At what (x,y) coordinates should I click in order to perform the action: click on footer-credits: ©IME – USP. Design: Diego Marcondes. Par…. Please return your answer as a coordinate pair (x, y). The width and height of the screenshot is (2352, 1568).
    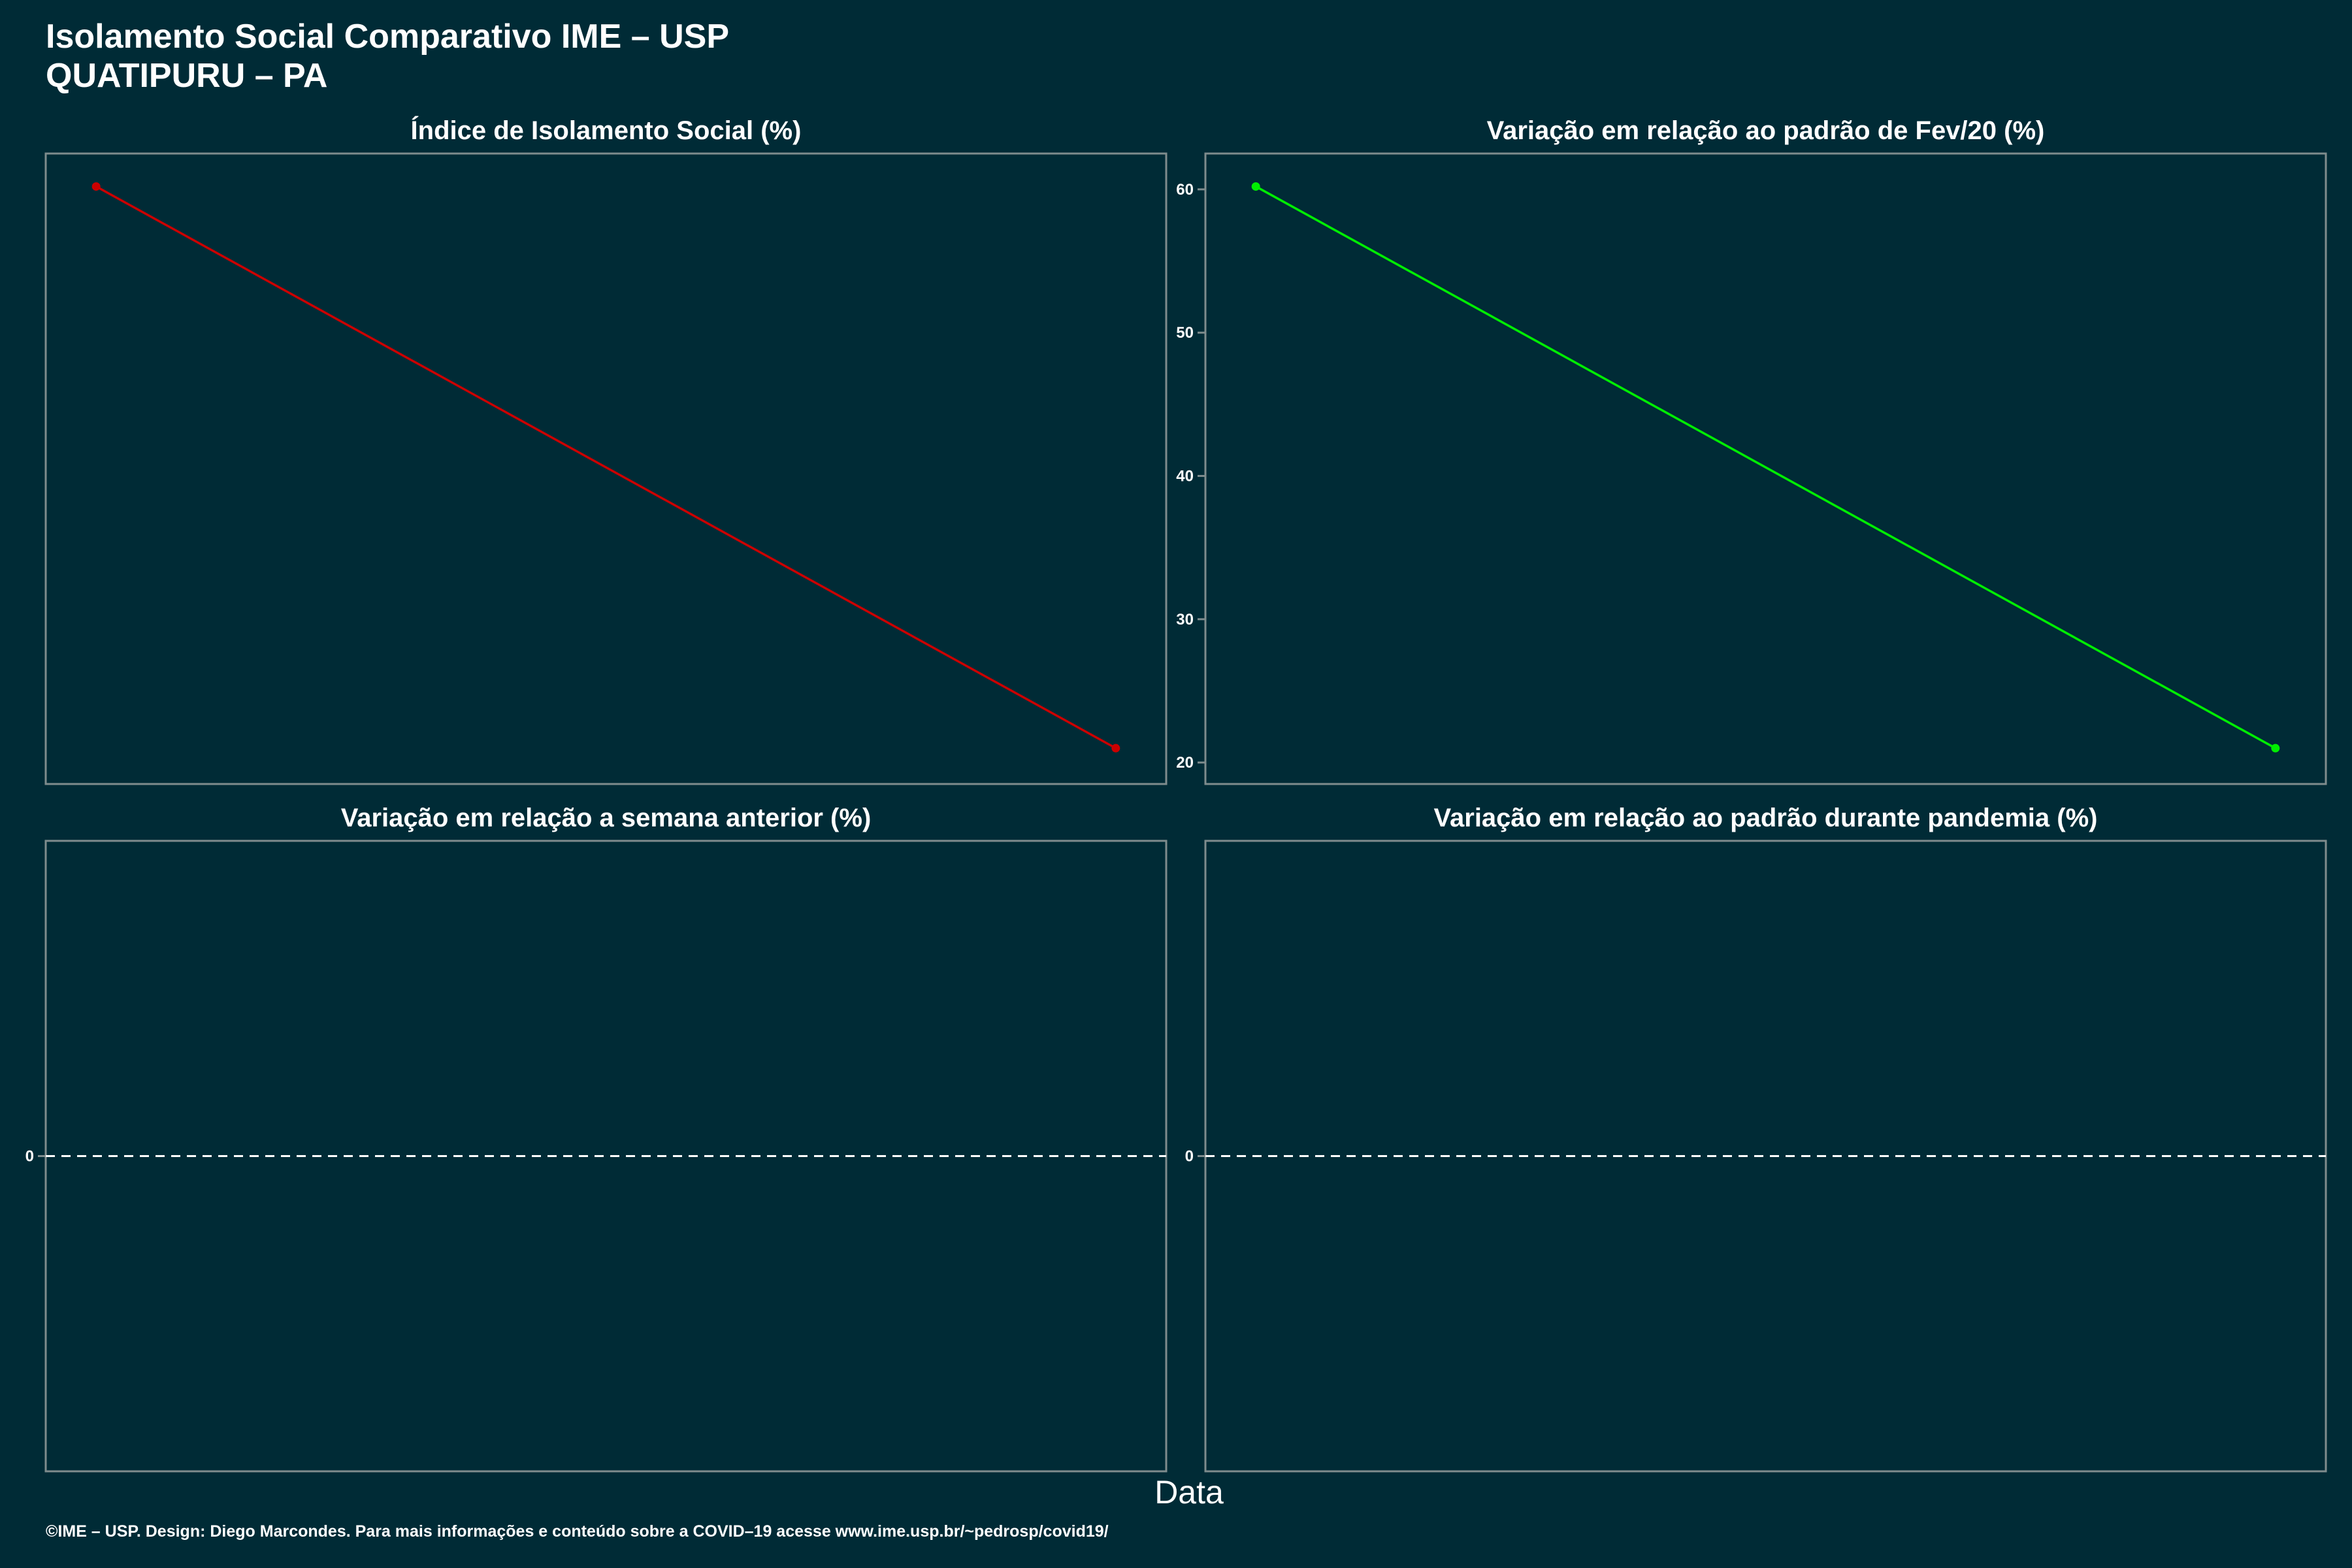
    Looking at the image, I should click on (577, 1531).